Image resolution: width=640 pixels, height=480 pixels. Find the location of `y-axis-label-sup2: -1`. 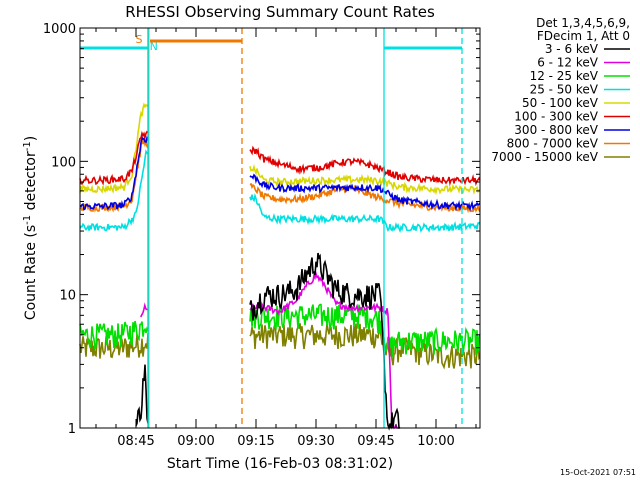

y-axis-label-sup2: -1 is located at coordinates (27, 146).